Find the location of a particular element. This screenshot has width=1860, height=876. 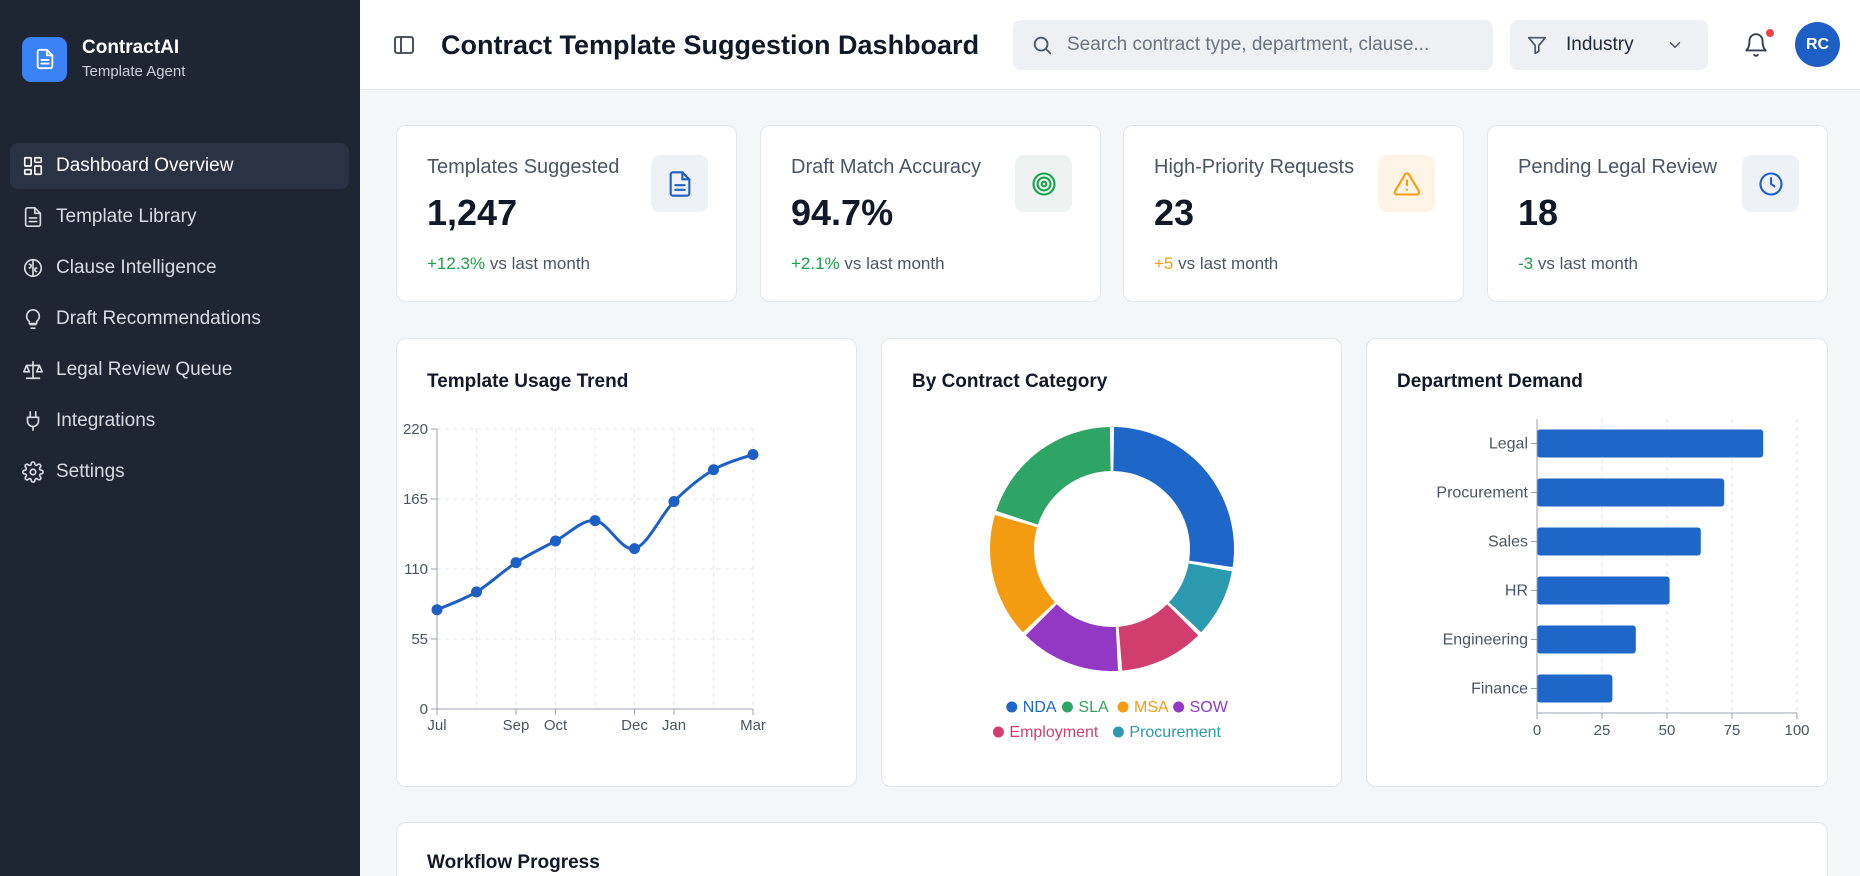

stat-delta-value: -3 is located at coordinates (1526, 263).